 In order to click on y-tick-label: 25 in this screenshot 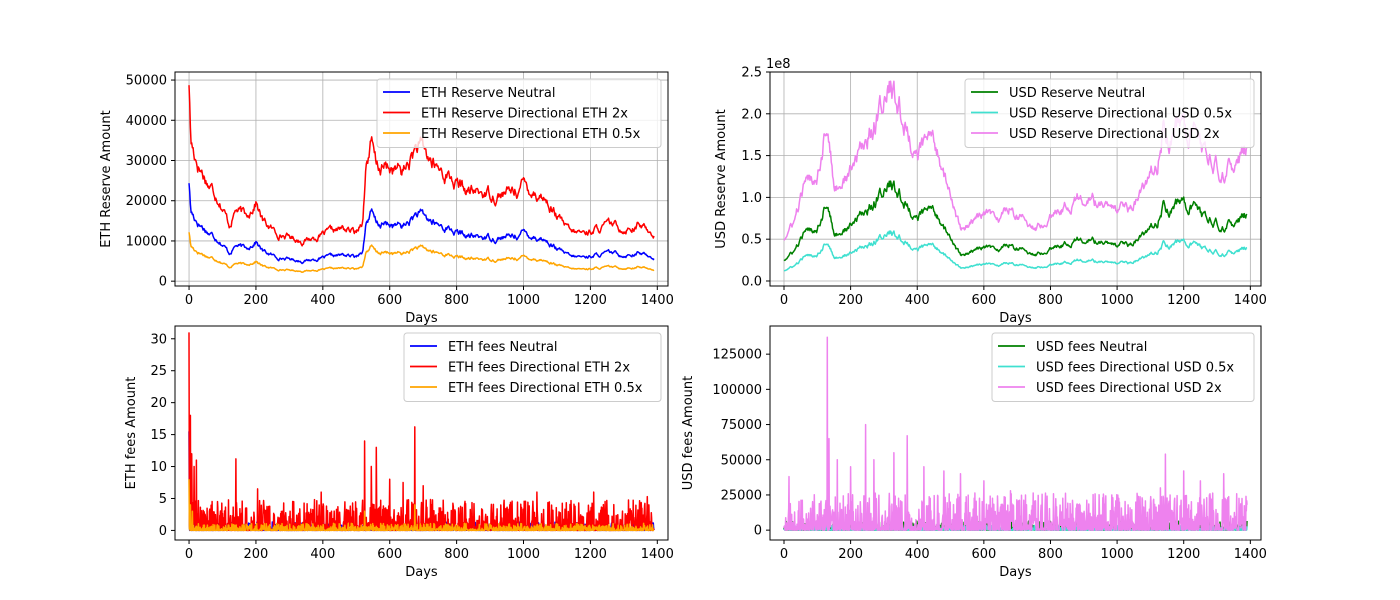, I will do `click(158, 371)`.